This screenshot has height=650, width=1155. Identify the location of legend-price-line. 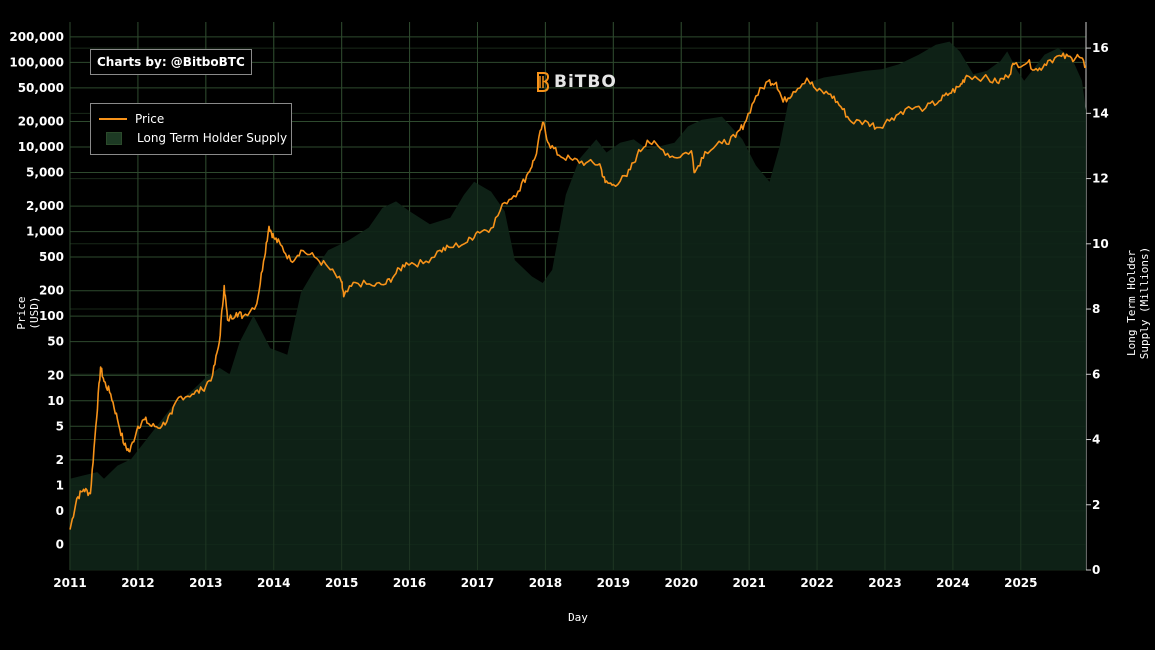
(113, 119).